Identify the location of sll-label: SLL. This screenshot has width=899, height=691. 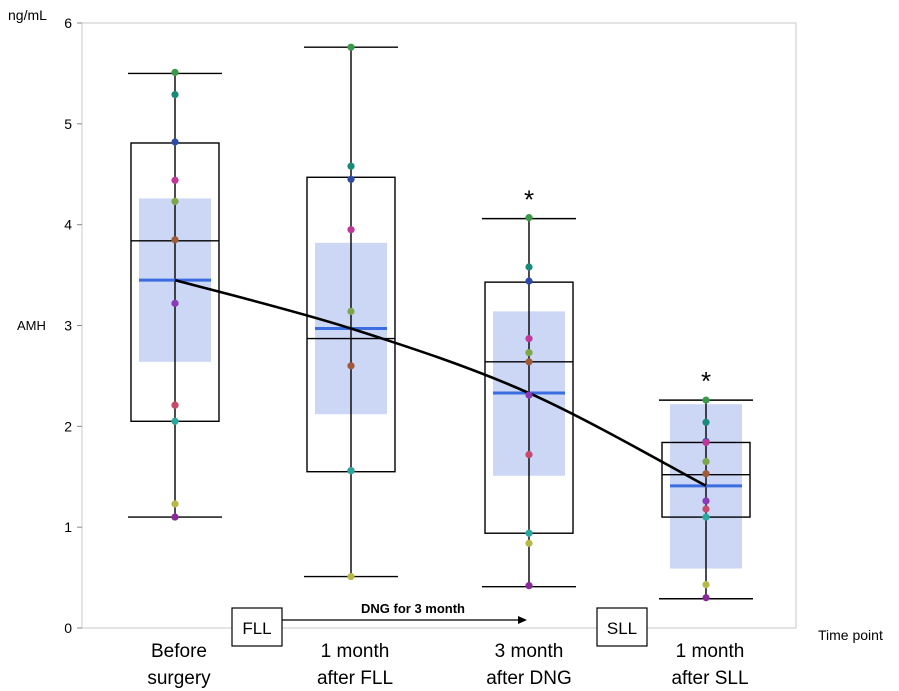
(622, 628).